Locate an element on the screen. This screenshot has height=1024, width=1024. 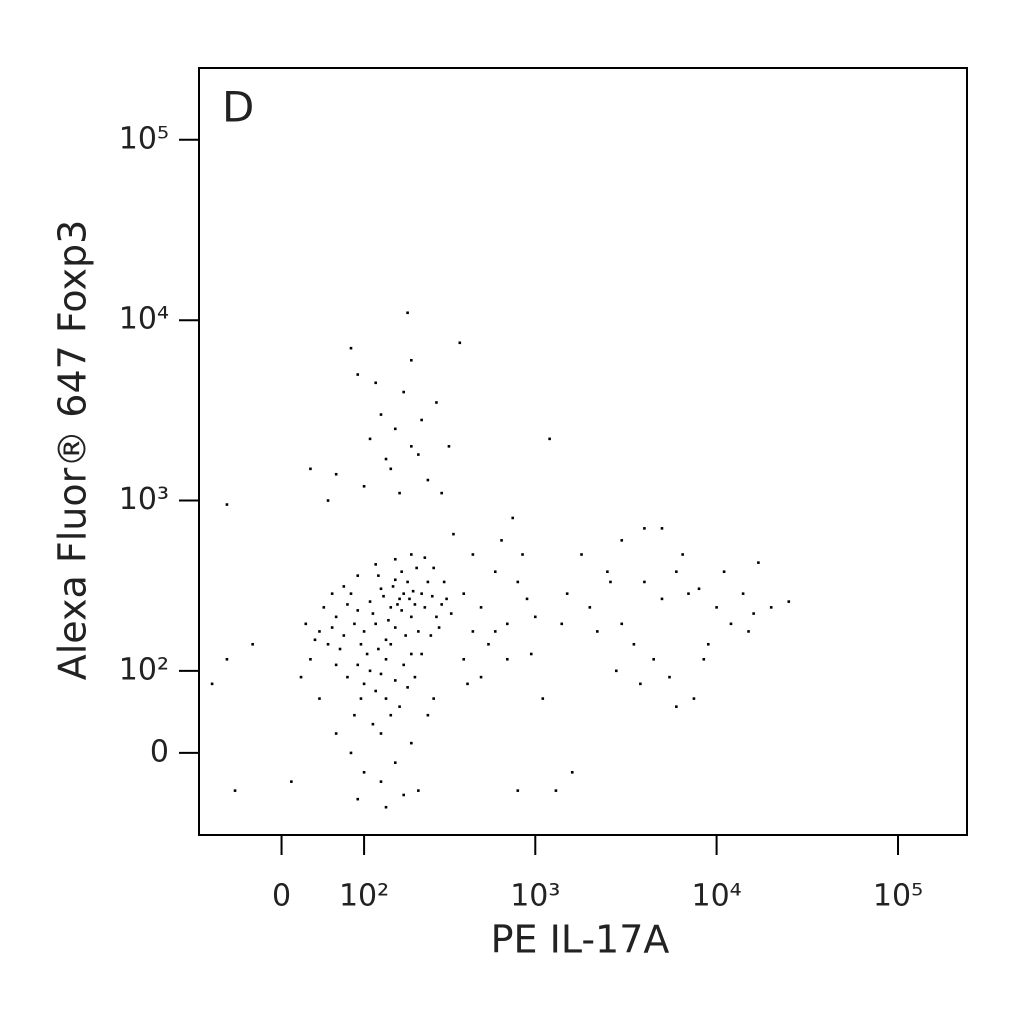
x-tick-label: 0 is located at coordinates (281, 896).